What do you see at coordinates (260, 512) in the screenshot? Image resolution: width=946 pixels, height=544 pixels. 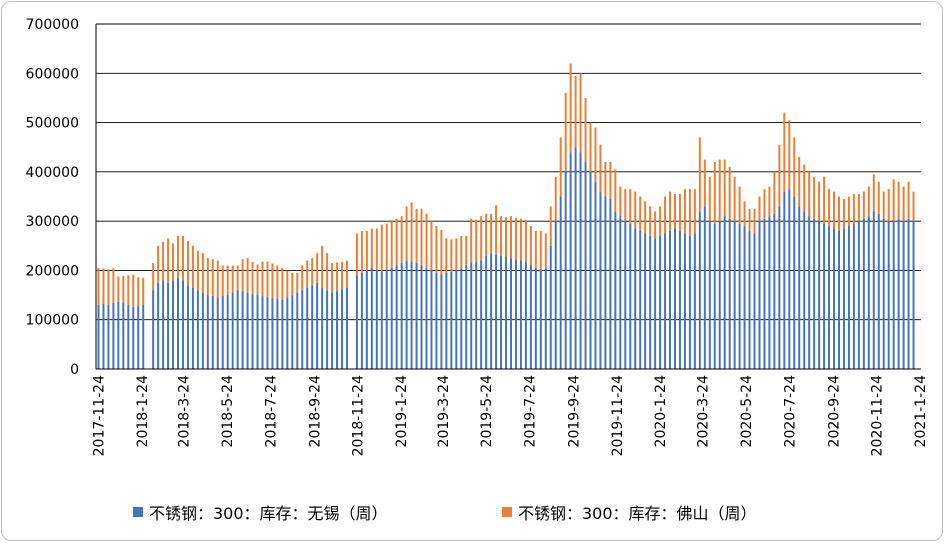 I see `legend-item-wuxi: 不锈钢：300：库存：无锡（周）` at bounding box center [260, 512].